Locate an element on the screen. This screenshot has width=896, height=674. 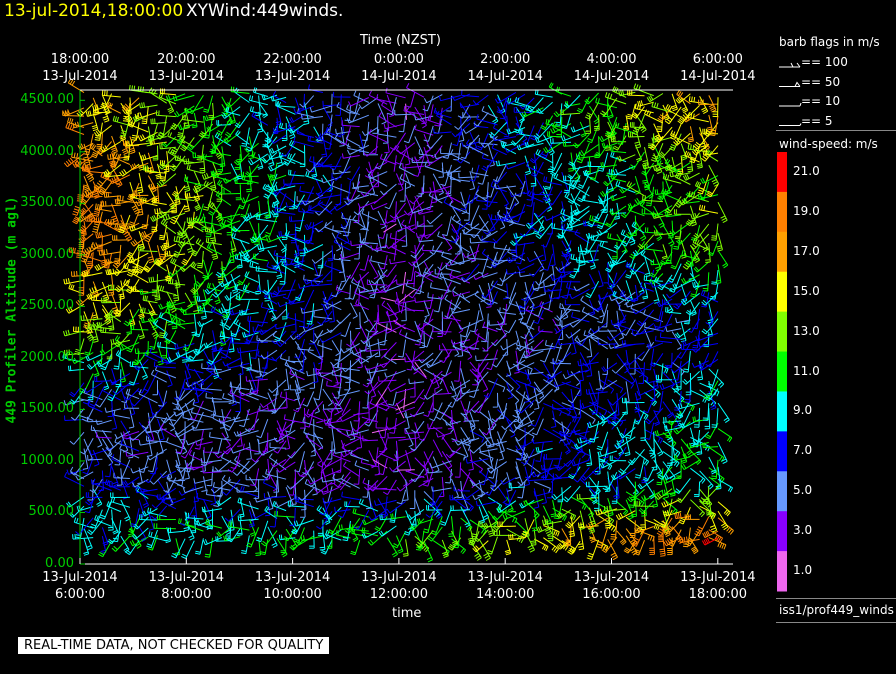
bottom-tick-date: 13-Jul-2014 is located at coordinates (399, 577).